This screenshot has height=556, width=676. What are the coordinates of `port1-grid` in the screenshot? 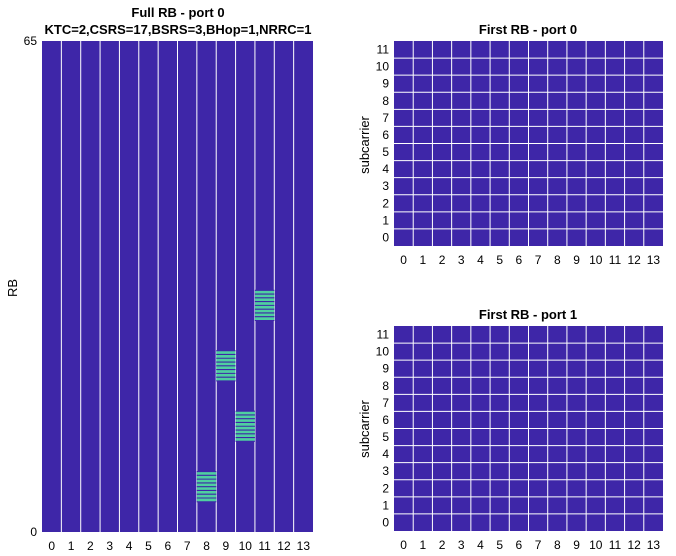 It's located at (528, 428).